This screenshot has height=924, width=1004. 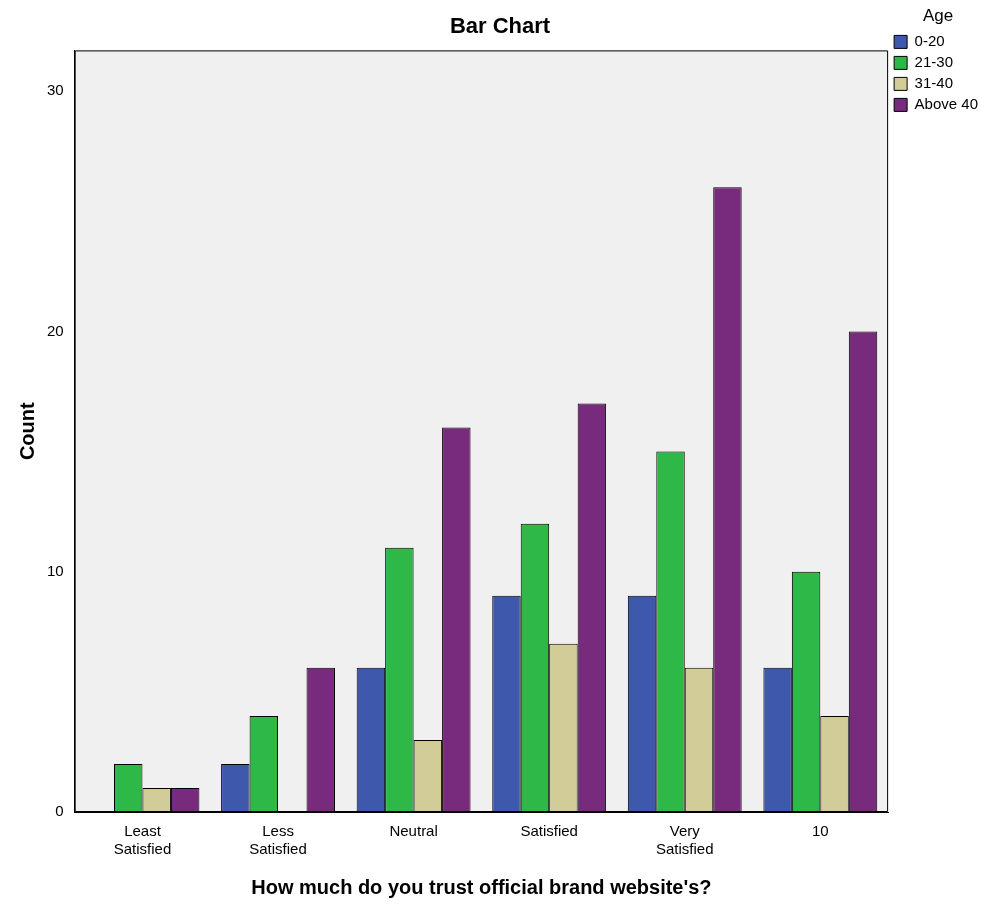 I want to click on x-tick-label: Least Satisfied, so click(x=142, y=840).